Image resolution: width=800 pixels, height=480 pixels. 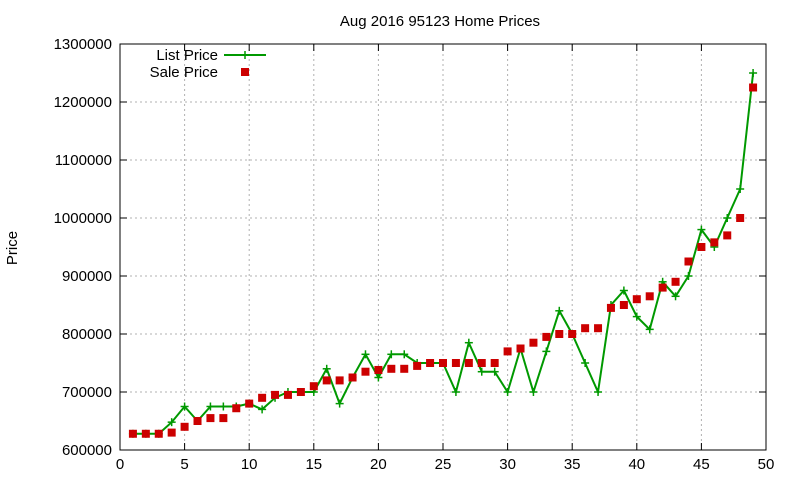 I want to click on chart-title: Aug 2016 95123 Home Prices, so click(x=440, y=21).